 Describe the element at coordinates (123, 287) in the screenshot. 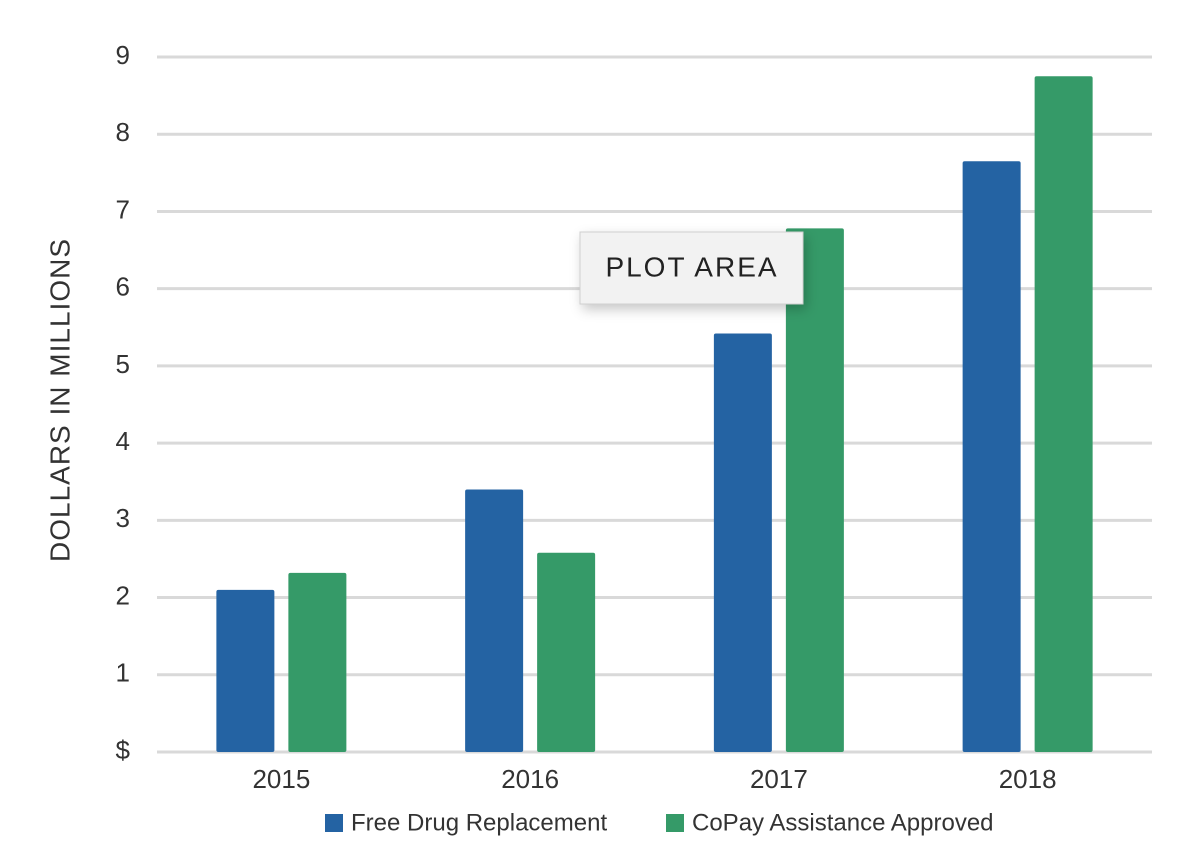

I see `y-tick-label: 6` at that location.